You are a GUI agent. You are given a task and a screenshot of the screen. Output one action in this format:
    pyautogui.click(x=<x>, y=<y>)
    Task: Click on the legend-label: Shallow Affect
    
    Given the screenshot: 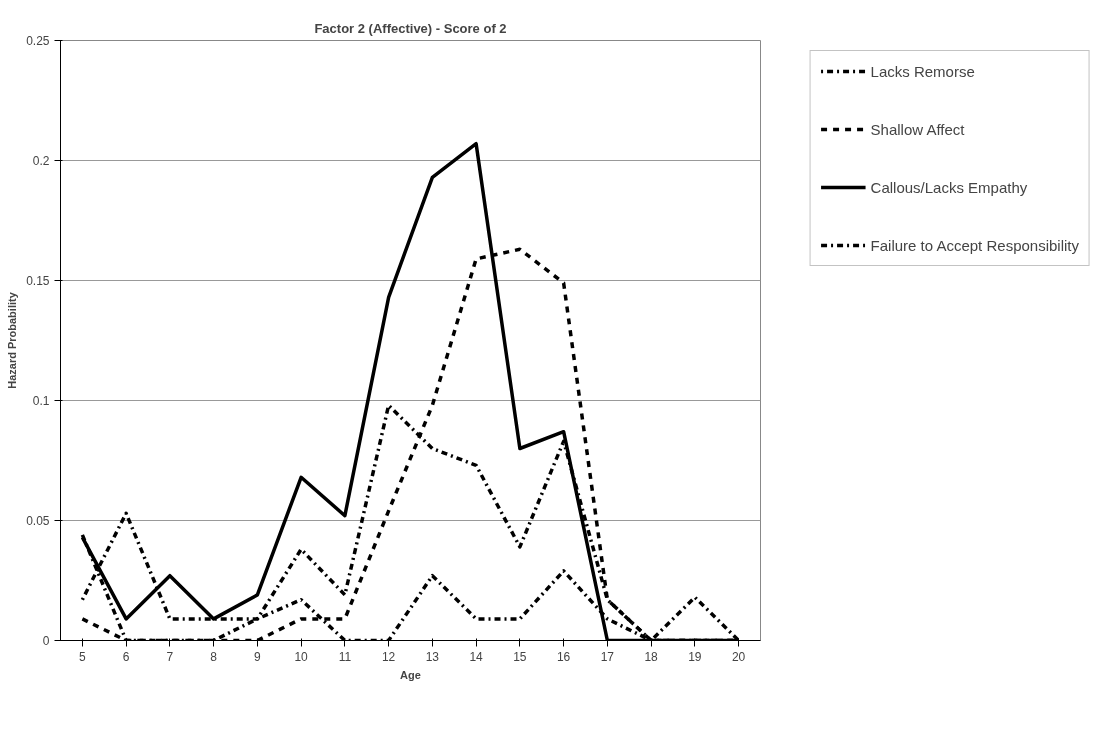 What is the action you would take?
    pyautogui.click(x=917, y=129)
    